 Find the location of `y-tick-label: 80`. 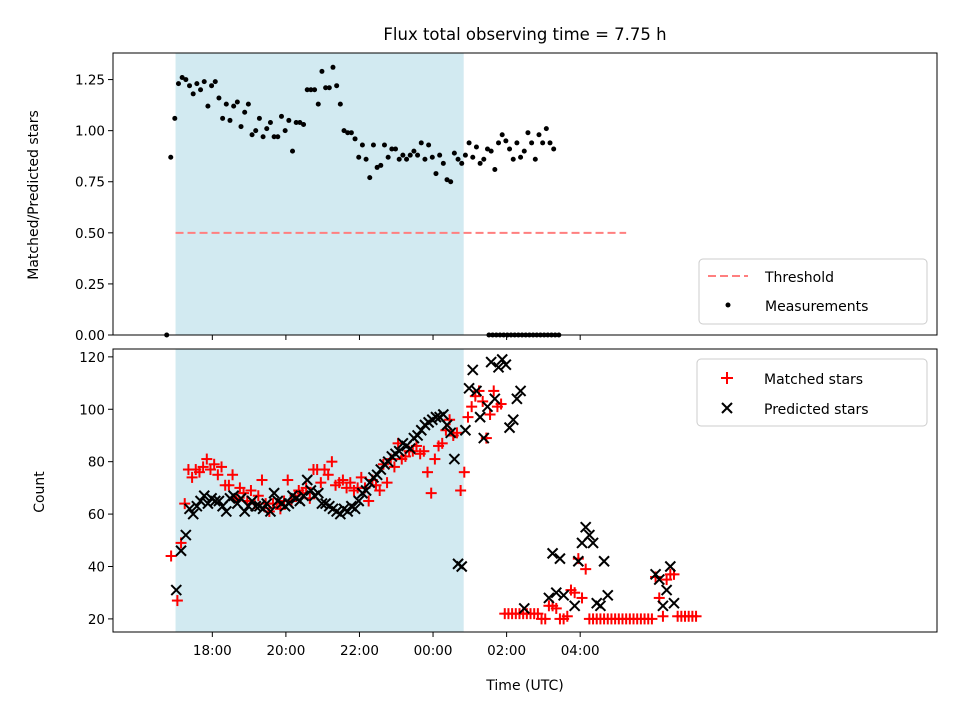

y-tick-label: 80 is located at coordinates (96, 463).